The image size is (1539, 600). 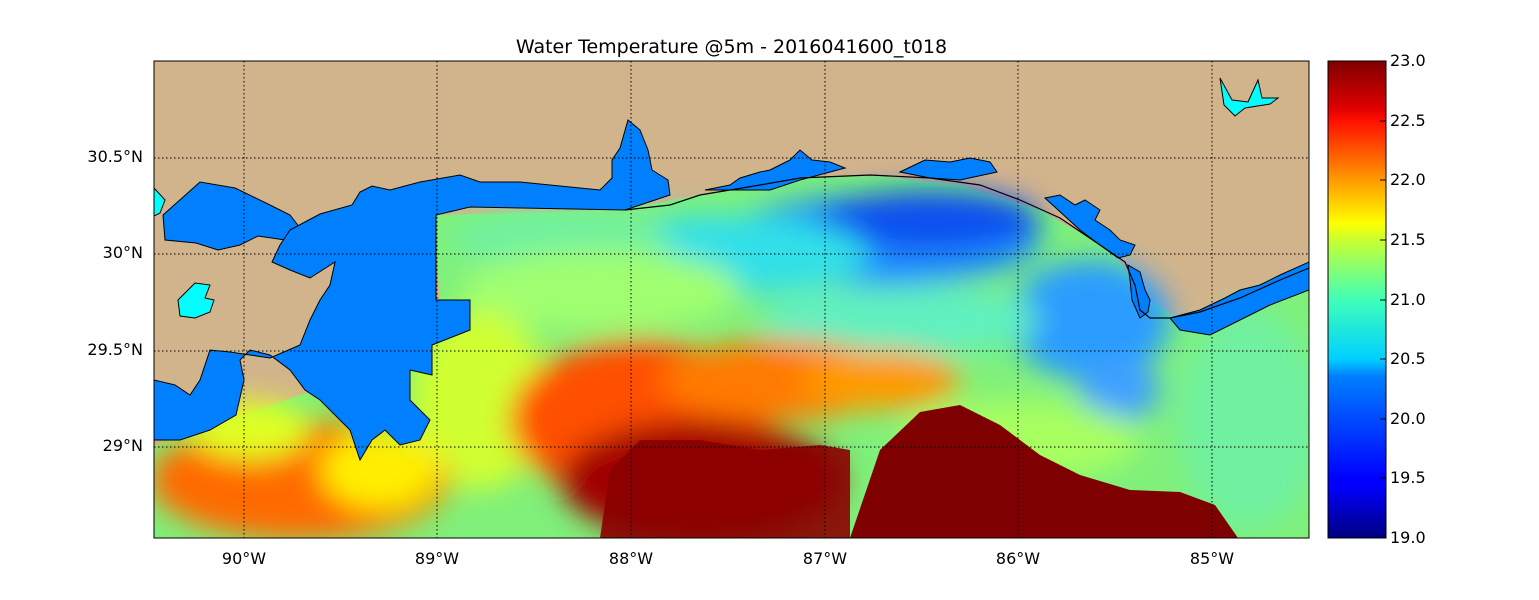 What do you see at coordinates (244, 558) in the screenshot?
I see `lon-label: 90°W` at bounding box center [244, 558].